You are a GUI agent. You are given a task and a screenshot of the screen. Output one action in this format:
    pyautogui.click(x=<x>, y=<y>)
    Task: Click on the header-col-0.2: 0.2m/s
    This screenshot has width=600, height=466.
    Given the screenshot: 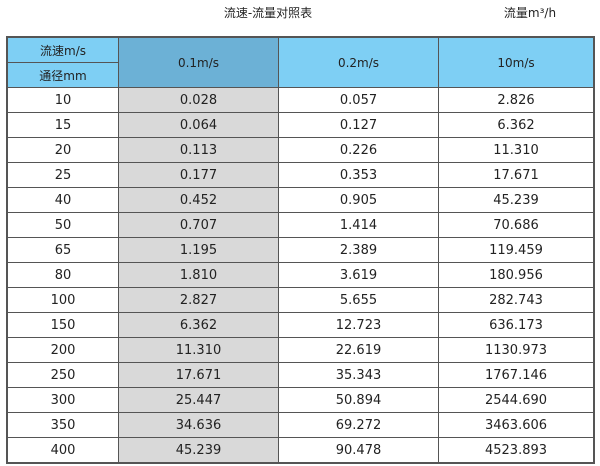 What is the action you would take?
    pyautogui.click(x=358, y=62)
    